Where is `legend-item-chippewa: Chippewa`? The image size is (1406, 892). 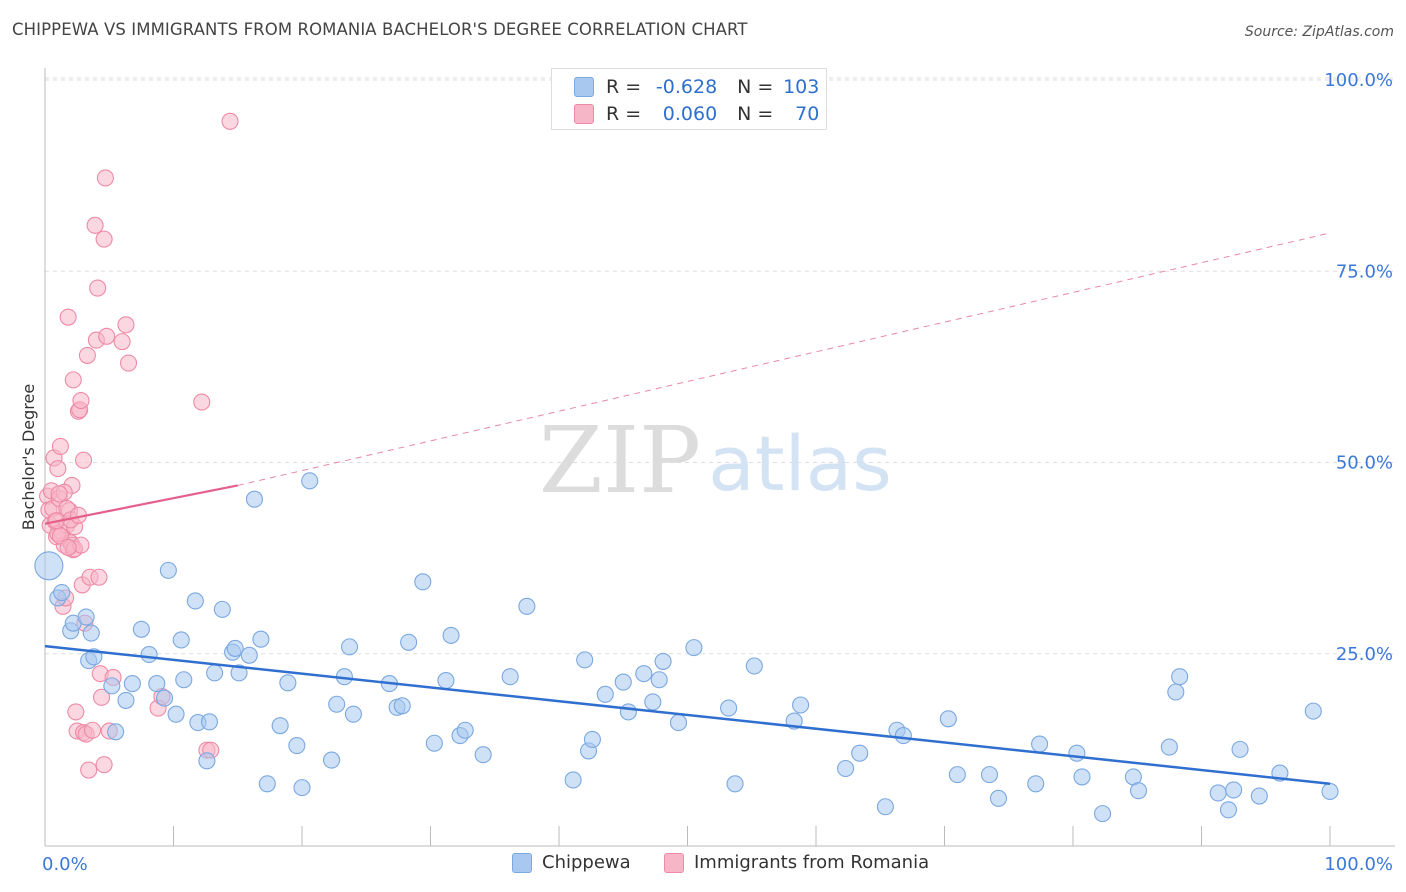
legend-item-chippewa: Chippewa is located at coordinates (571, 862).